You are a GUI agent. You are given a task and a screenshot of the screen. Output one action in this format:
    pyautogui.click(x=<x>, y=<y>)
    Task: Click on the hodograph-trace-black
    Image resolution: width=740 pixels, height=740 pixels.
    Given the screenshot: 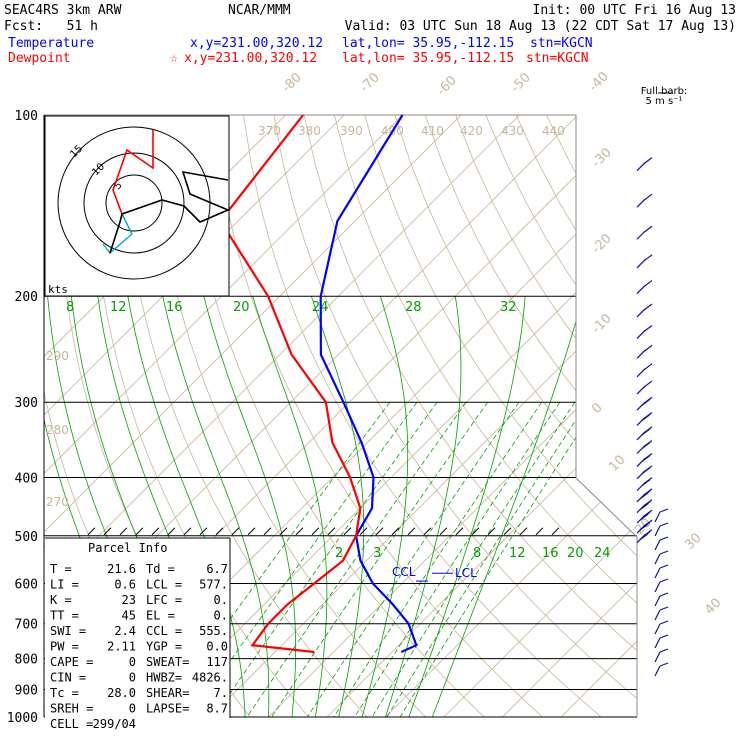 What is the action you would take?
    pyautogui.click(x=116, y=233)
    